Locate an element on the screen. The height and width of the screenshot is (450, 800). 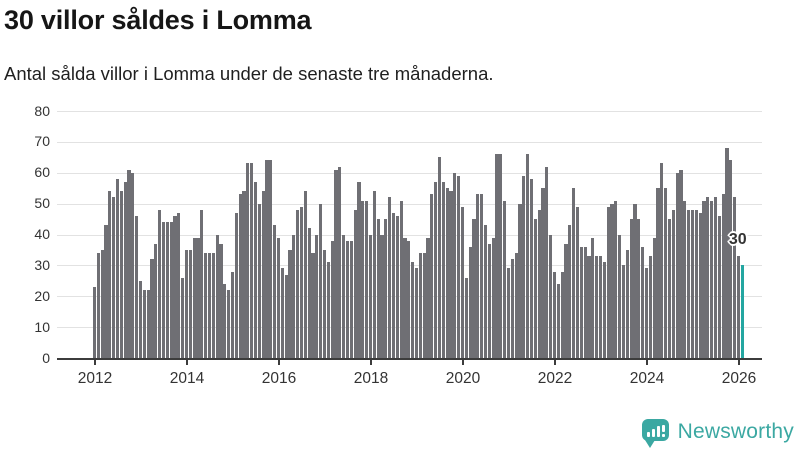
last-value-label: 30 is located at coordinates (737, 239).